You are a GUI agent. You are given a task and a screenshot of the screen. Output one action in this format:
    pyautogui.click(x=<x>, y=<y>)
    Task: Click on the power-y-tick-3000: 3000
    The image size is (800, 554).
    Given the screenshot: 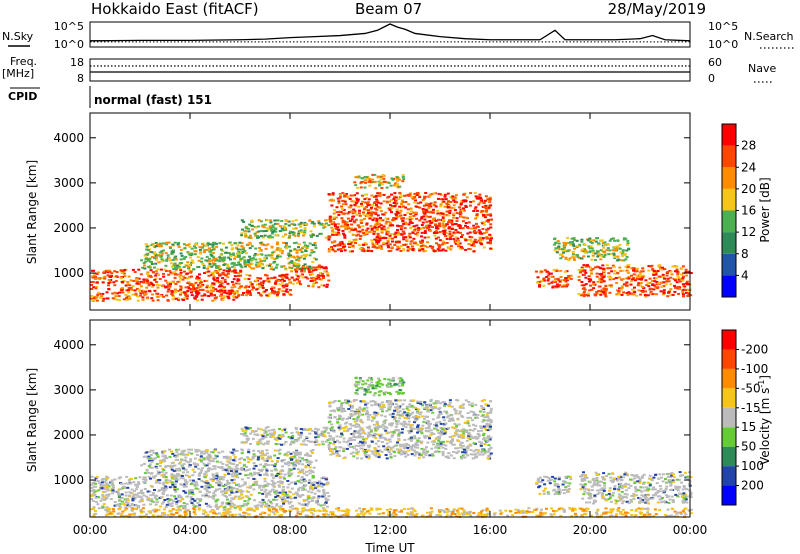 What is the action you would take?
    pyautogui.click(x=68, y=183)
    